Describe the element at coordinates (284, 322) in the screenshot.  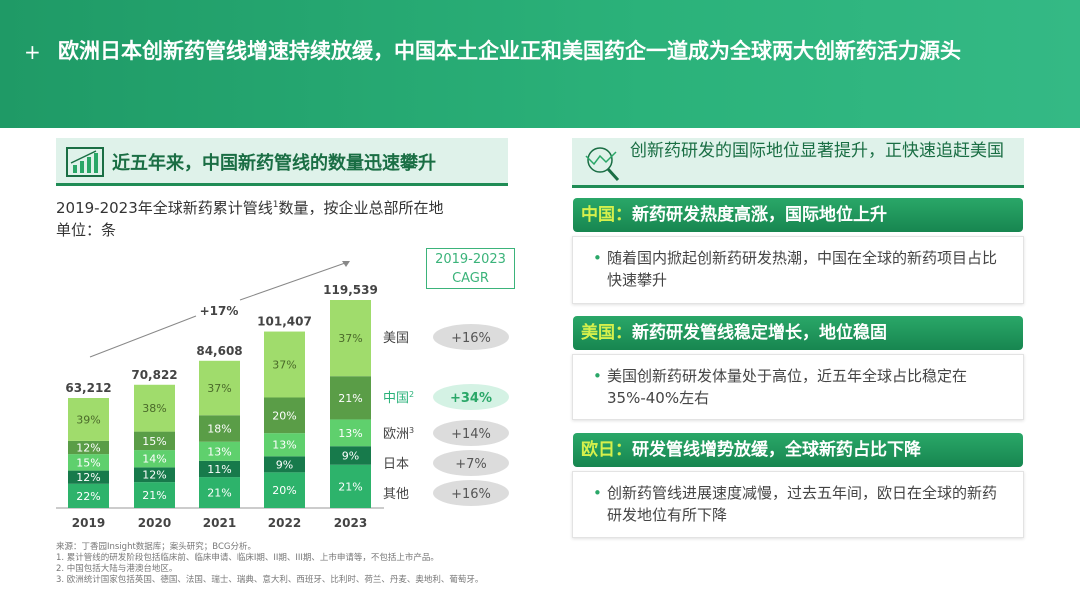
I see `total-label: 101,407` at that location.